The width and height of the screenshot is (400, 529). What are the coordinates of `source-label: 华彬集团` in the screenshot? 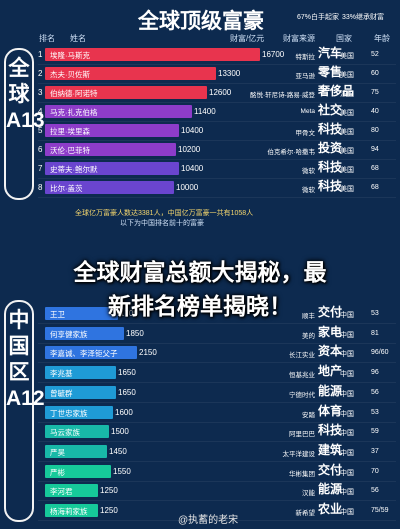 It's located at (302, 474).